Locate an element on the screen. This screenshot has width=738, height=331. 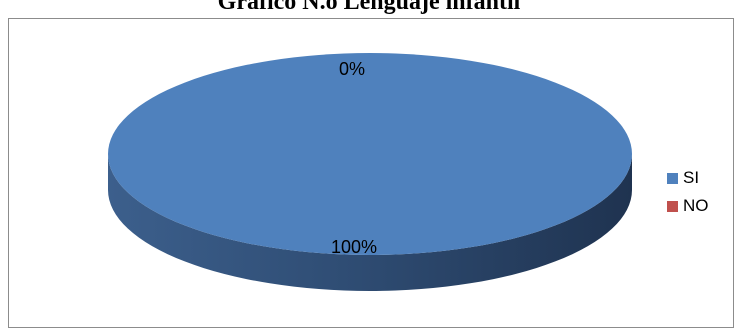
data-label-si: 100% is located at coordinates (354, 247).